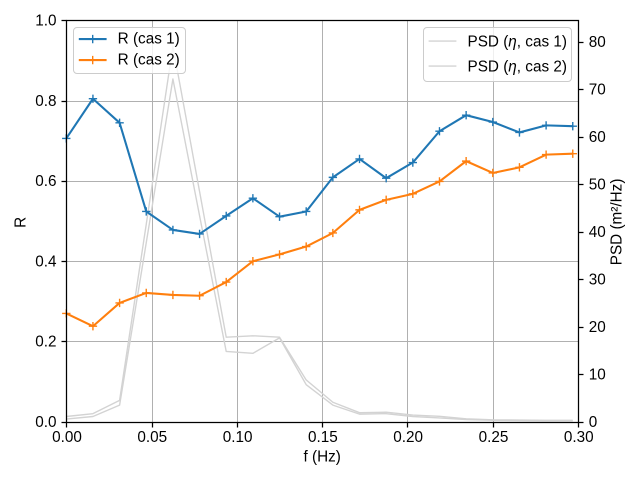 Image resolution: width=640 pixels, height=480 pixels. I want to click on svg-text: 70, so click(597, 90).